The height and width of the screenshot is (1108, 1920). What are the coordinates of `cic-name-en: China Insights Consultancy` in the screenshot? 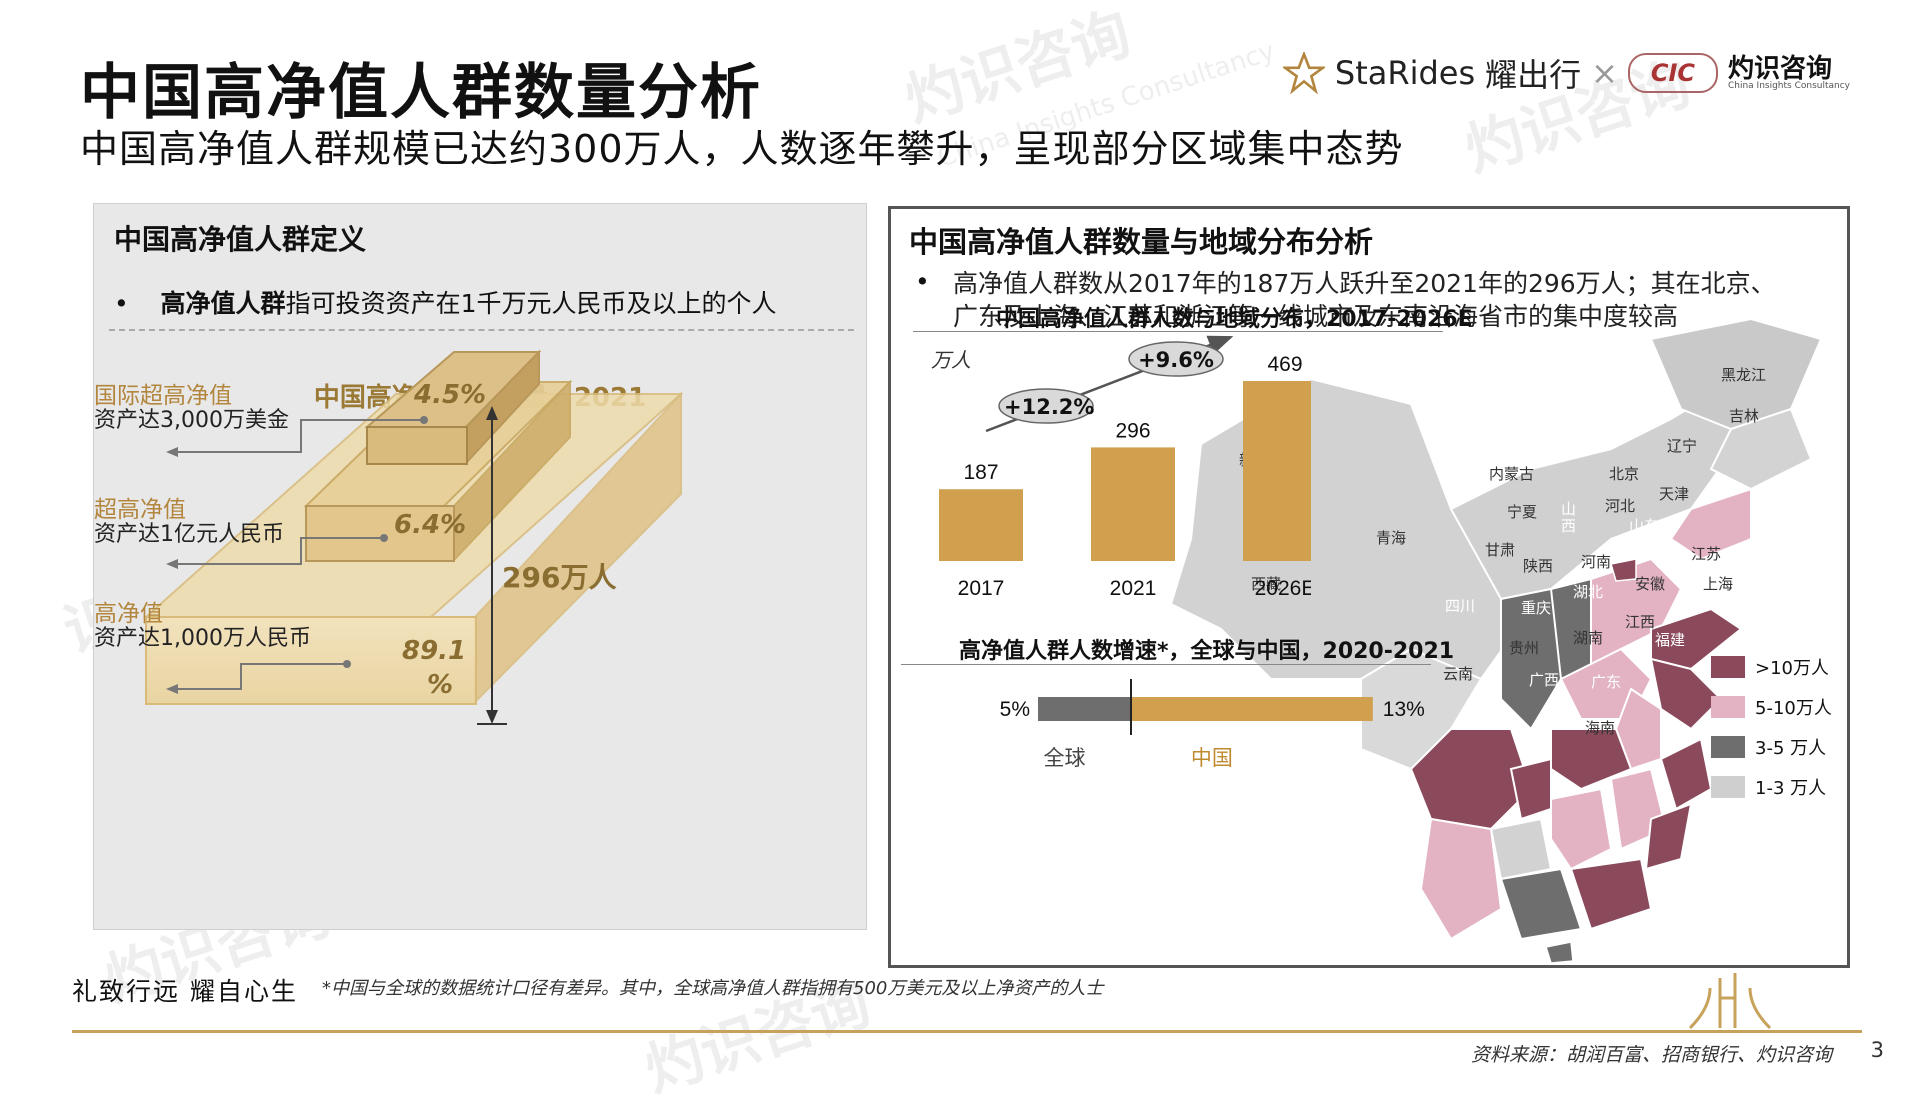 It's located at (1788, 85).